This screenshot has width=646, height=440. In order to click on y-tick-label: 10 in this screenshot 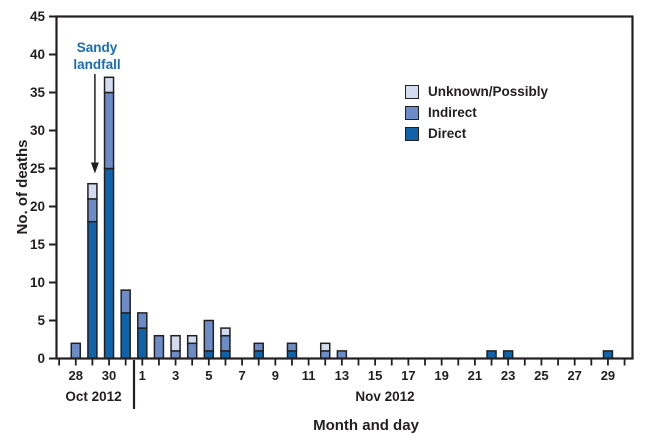, I will do `click(37, 282)`.